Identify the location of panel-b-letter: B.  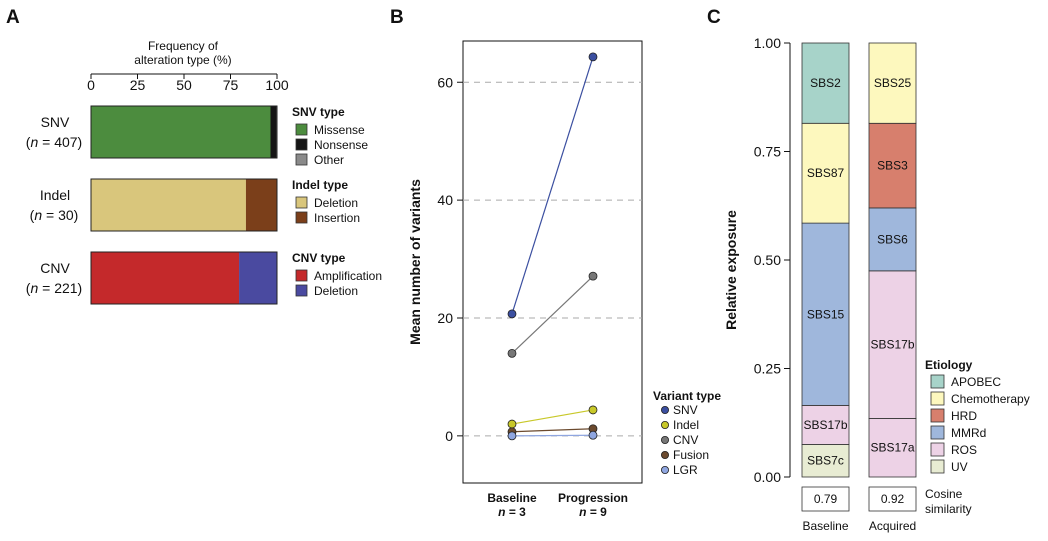
(397, 17).